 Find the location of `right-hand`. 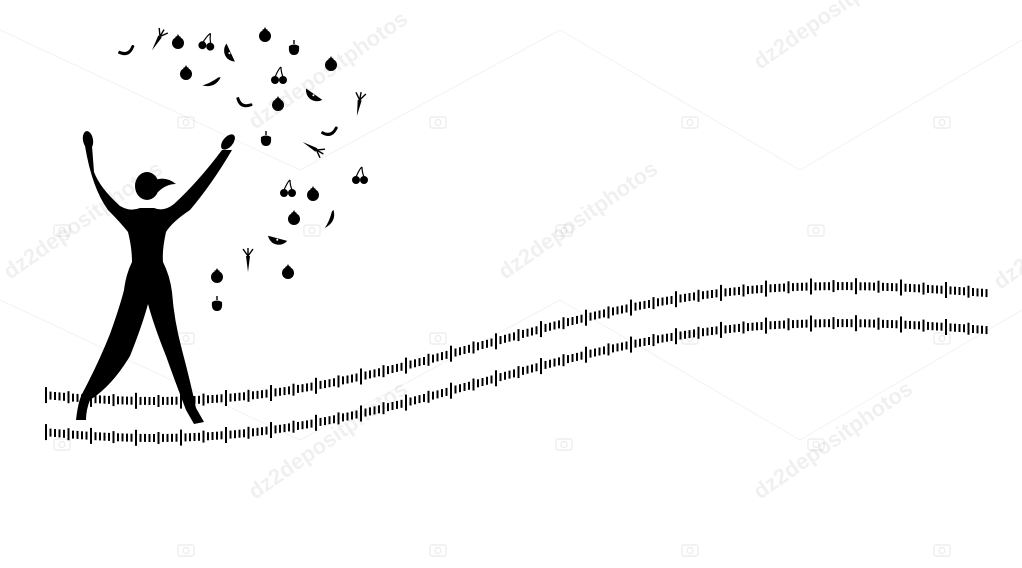

right-hand is located at coordinates (228, 142).